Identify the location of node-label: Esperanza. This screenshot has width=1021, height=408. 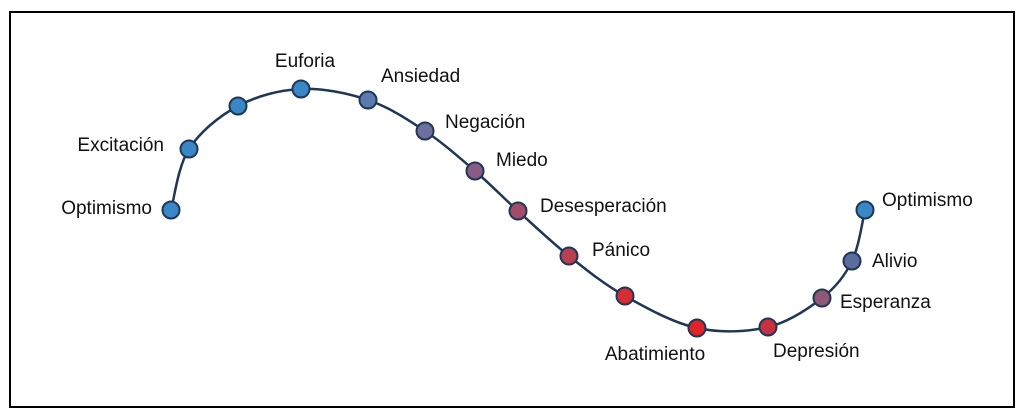
(885, 302).